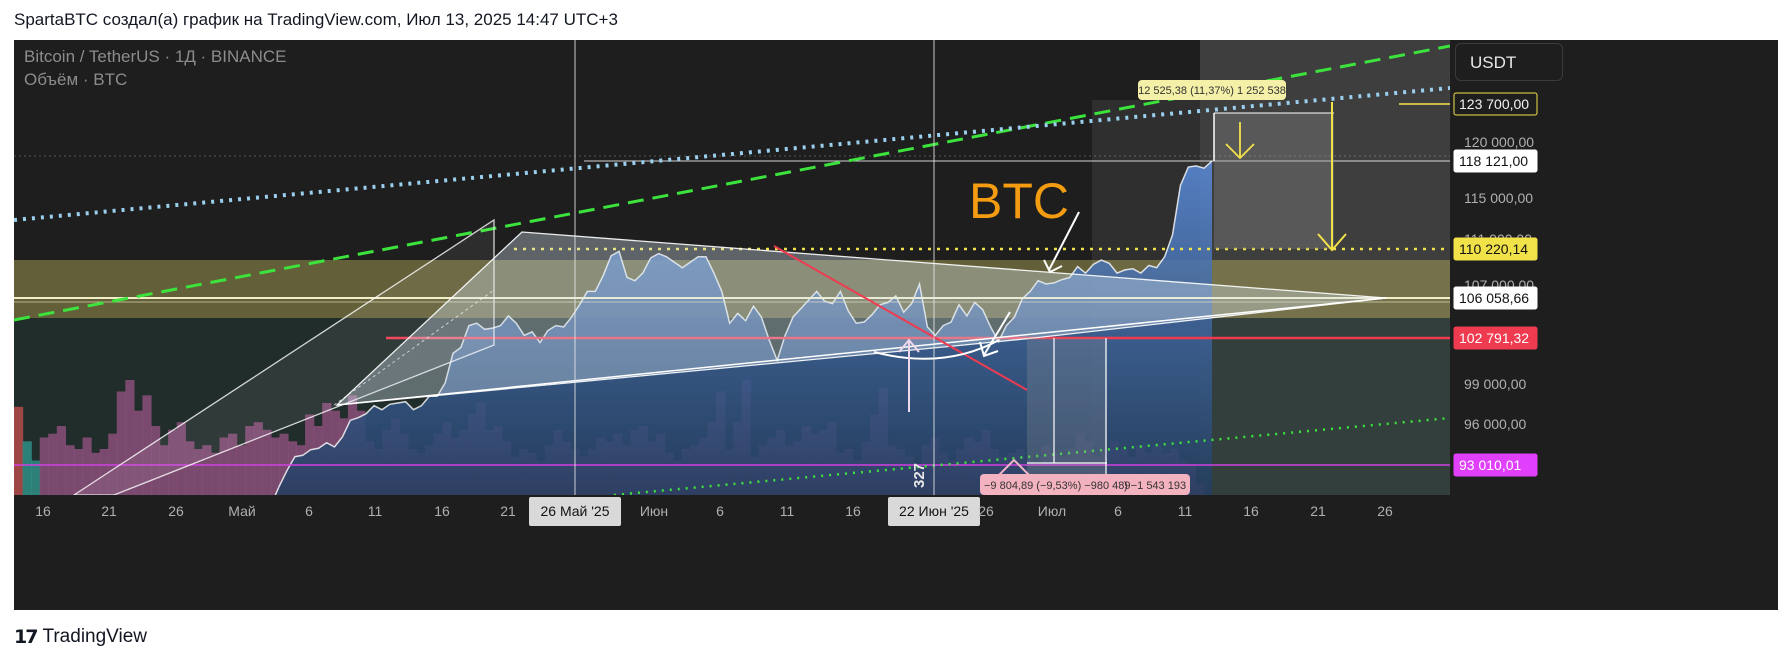 This screenshot has height=663, width=1792. I want to click on volume-marker: 327, so click(919, 475).